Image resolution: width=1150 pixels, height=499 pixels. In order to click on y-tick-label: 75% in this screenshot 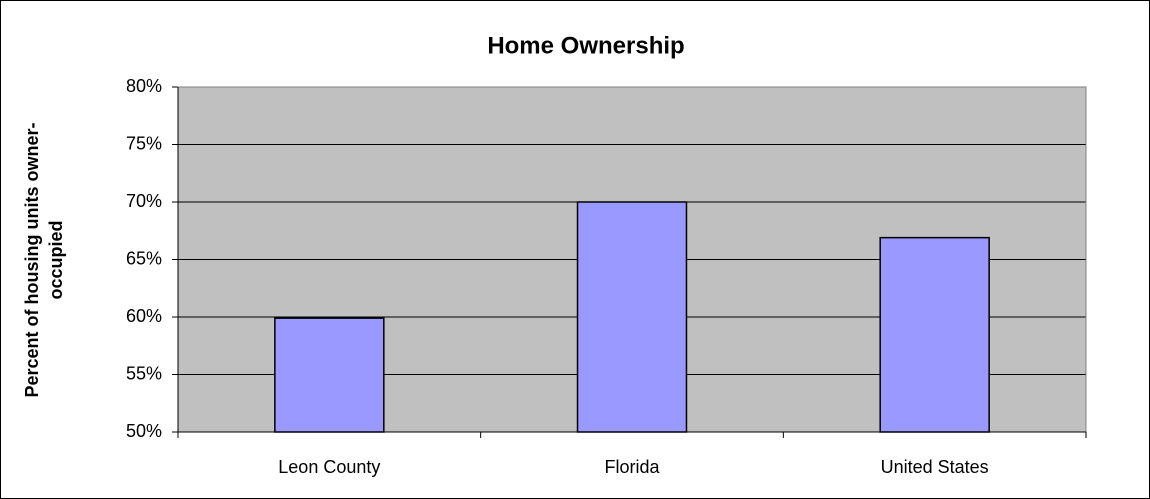, I will do `click(144, 143)`.